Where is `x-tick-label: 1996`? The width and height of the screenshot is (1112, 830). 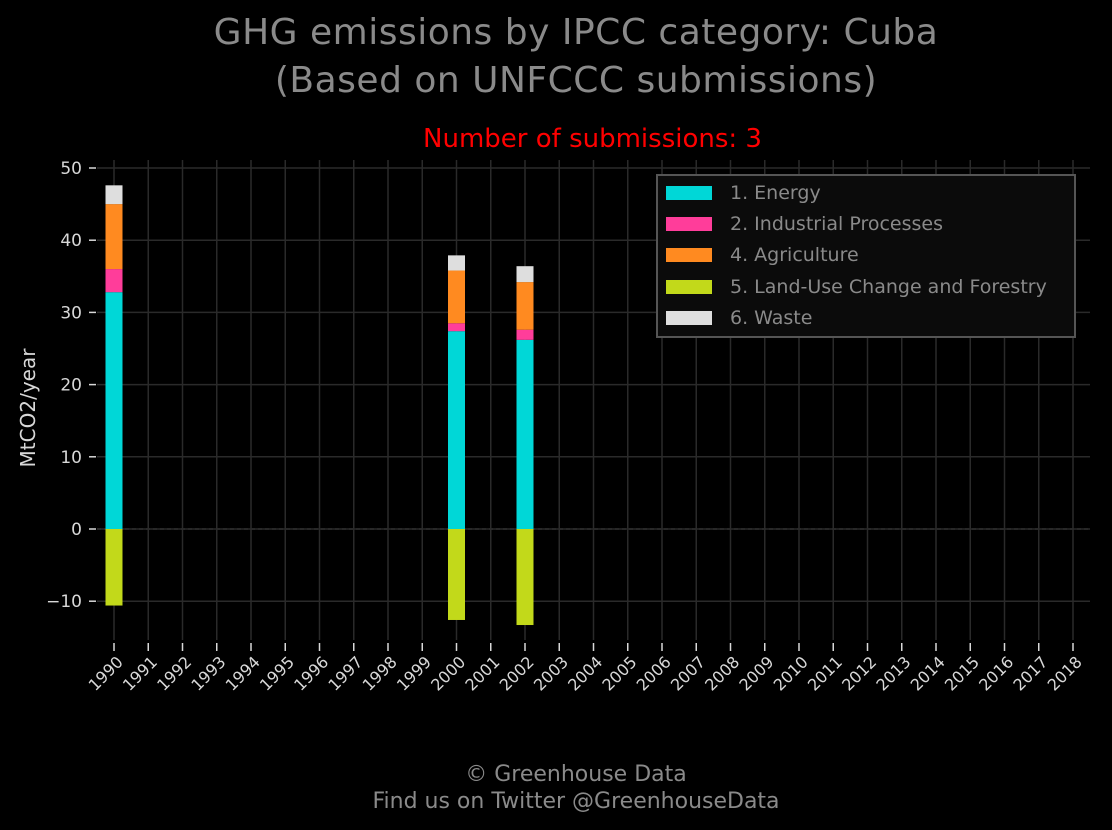
x-tick-label: 1996 is located at coordinates (311, 673).